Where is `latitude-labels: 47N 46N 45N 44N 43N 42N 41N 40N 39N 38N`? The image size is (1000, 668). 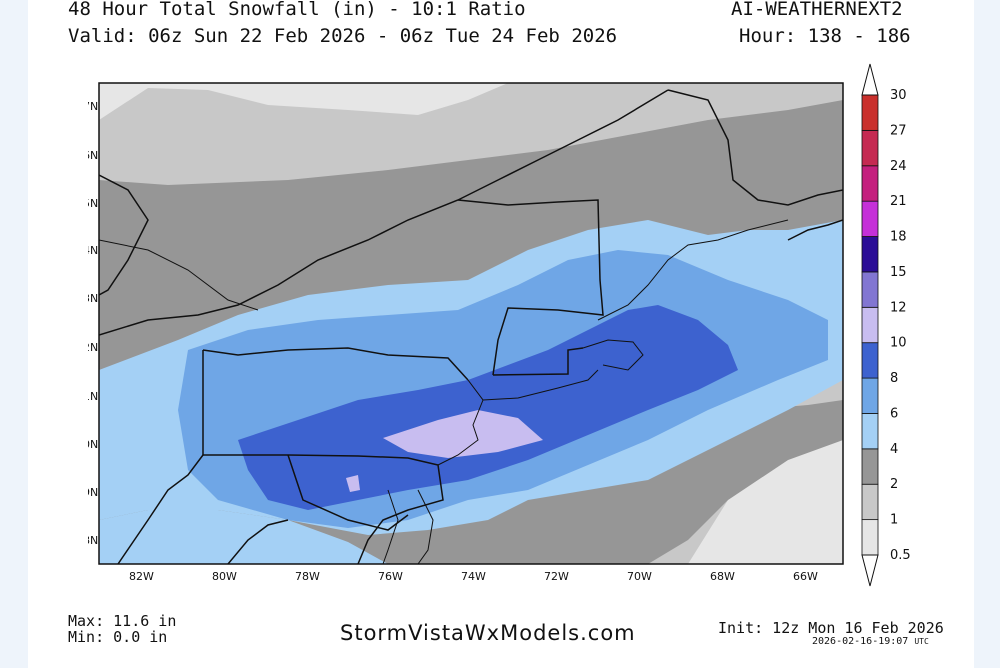
latitude-labels: 47N 46N 45N 44N 43N 42N 41N 40N 39N 38N is located at coordinates (93, 323).